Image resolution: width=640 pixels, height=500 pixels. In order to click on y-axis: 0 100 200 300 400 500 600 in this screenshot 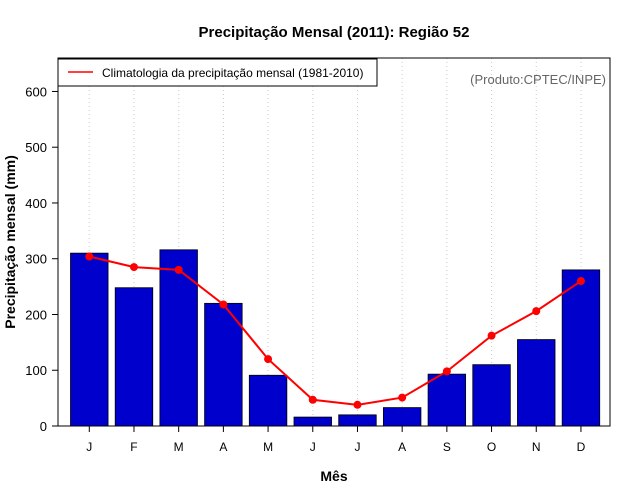, I will do `click(41, 259)`.